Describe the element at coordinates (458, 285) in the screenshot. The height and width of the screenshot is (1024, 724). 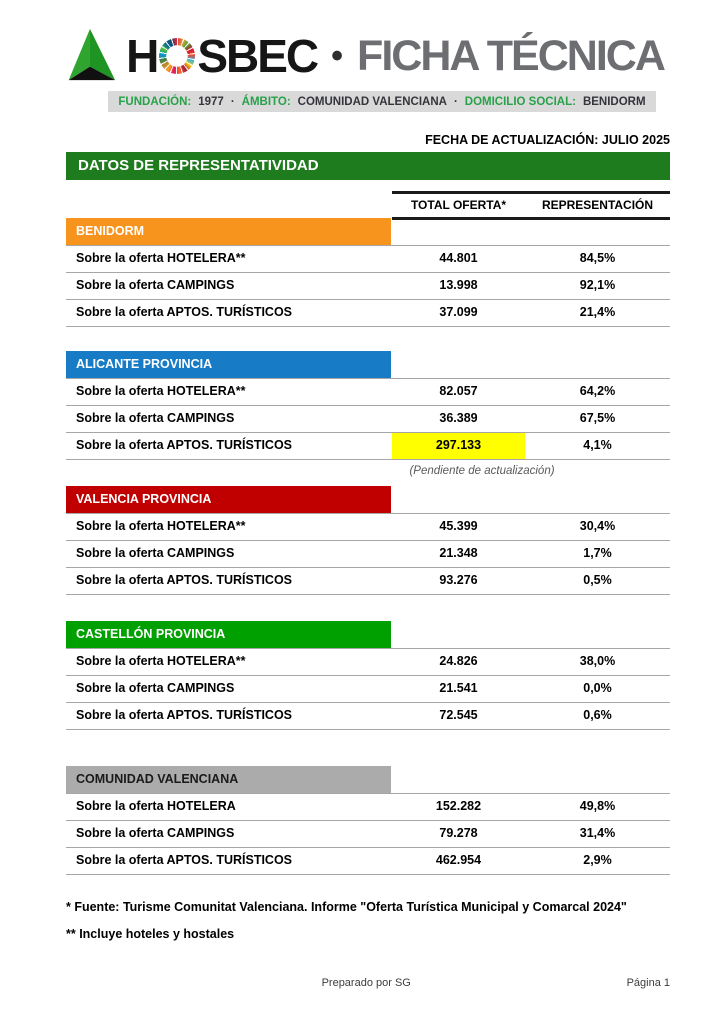
I see `total-value: 13.998` at that location.